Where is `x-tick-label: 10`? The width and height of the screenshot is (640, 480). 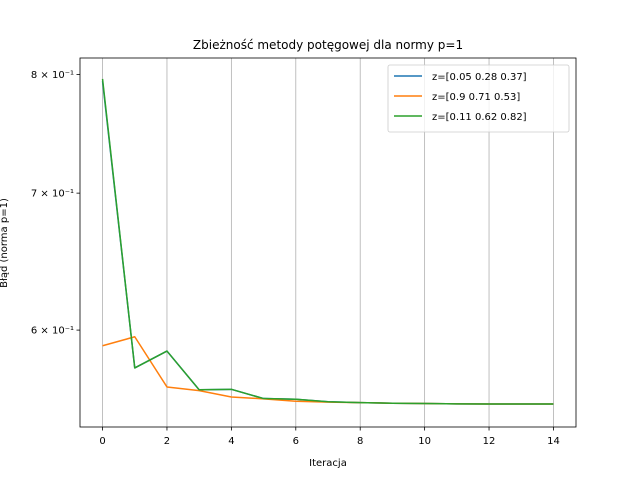 x-tick-label: 10 is located at coordinates (424, 441).